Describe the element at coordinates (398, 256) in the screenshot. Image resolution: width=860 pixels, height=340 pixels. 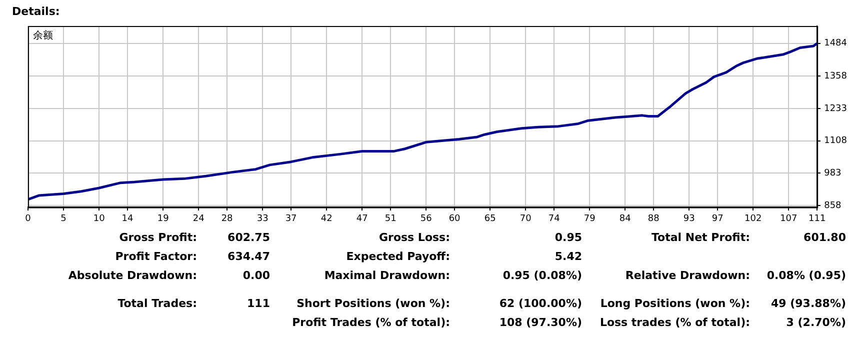
I see `text: Expected Payoff:` at that location.